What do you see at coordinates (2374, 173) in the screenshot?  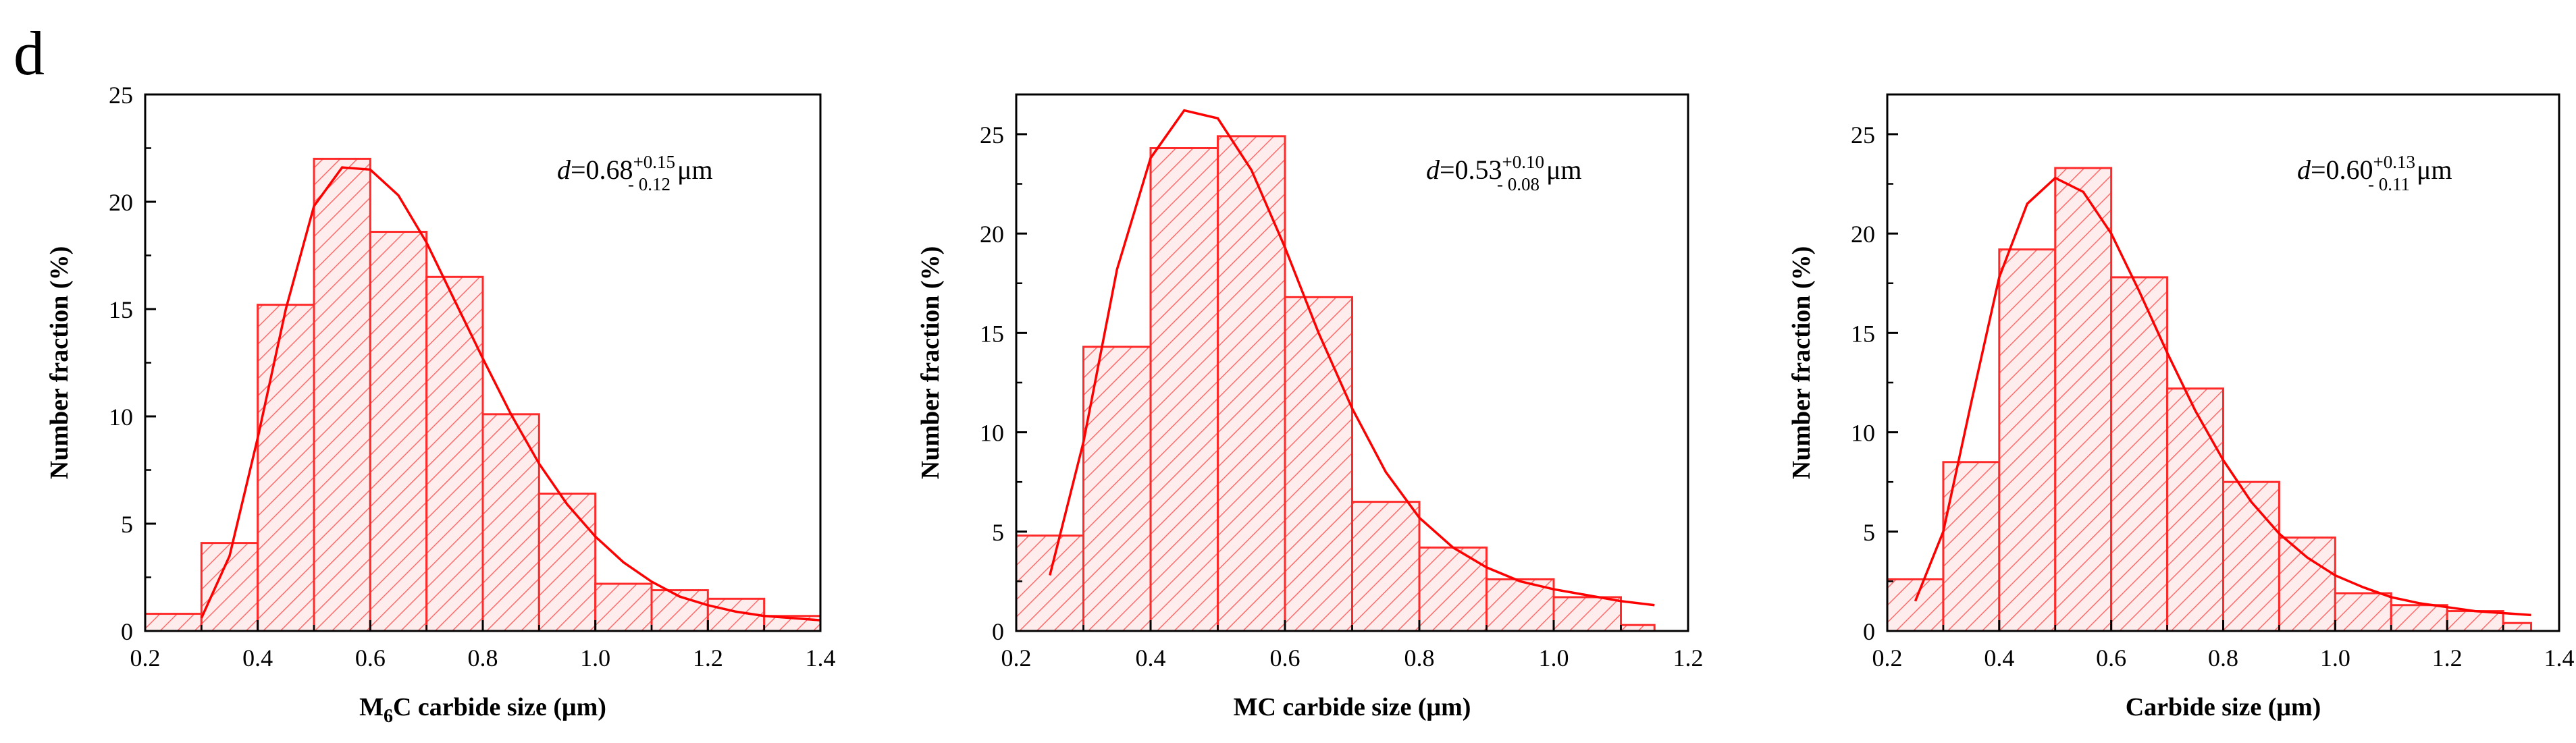 I see `size-annotation: d=0.60+0.13- 0.11 μm` at bounding box center [2374, 173].